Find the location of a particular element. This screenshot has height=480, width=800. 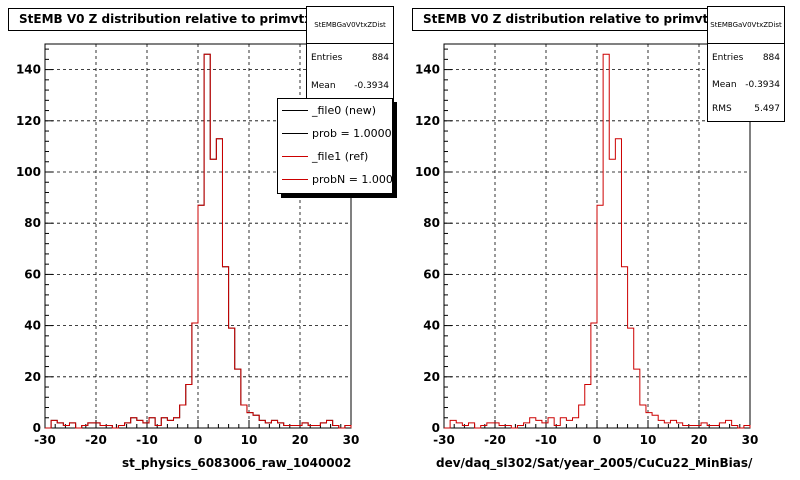

legend-item: _file0 (new) is located at coordinates (335, 110).